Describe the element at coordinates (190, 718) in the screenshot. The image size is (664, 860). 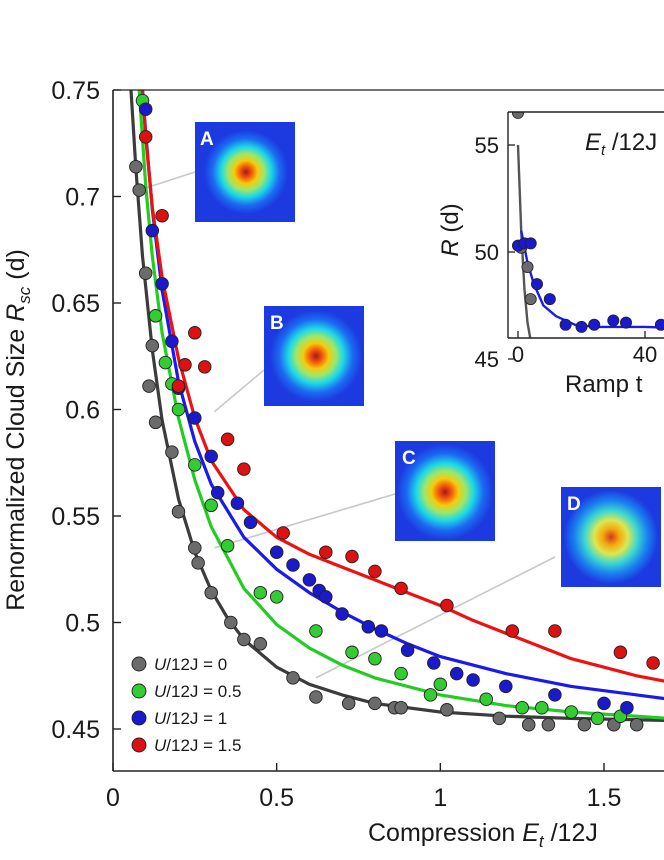
I see `legend-label: U/12J = 1` at that location.